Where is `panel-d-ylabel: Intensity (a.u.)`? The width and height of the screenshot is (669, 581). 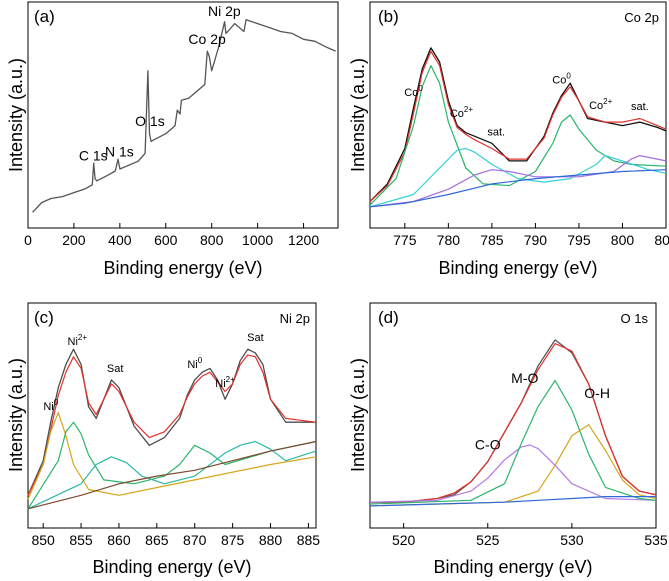
panel-d-ylabel: Intensity (a.u.) is located at coordinates (358, 415).